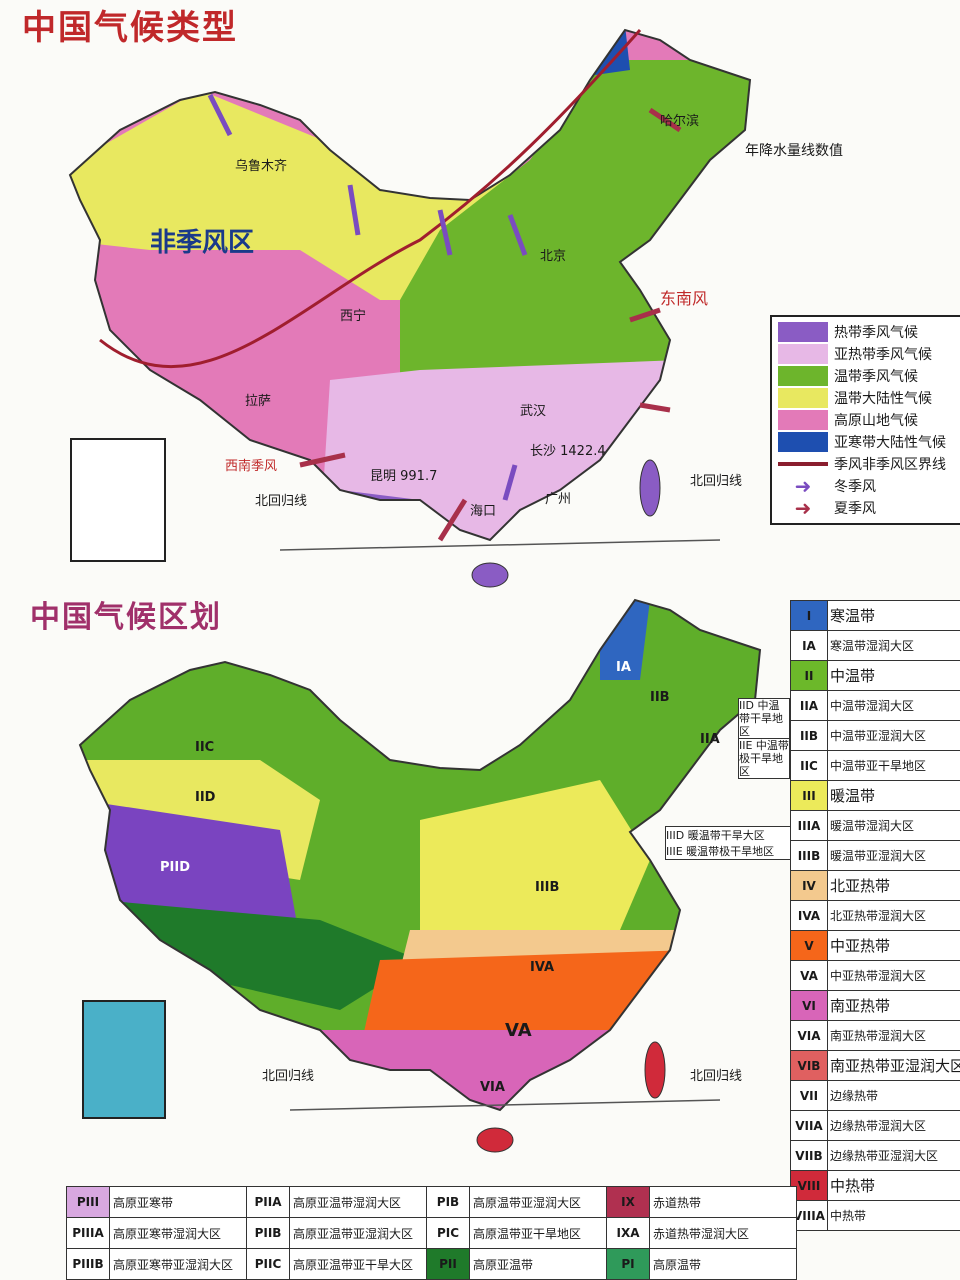 Image resolution: width=960 pixels, height=1280 pixels. What do you see at coordinates (893, 1095) in the screenshot?
I see `zone-label: 边缘热带` at bounding box center [893, 1095].